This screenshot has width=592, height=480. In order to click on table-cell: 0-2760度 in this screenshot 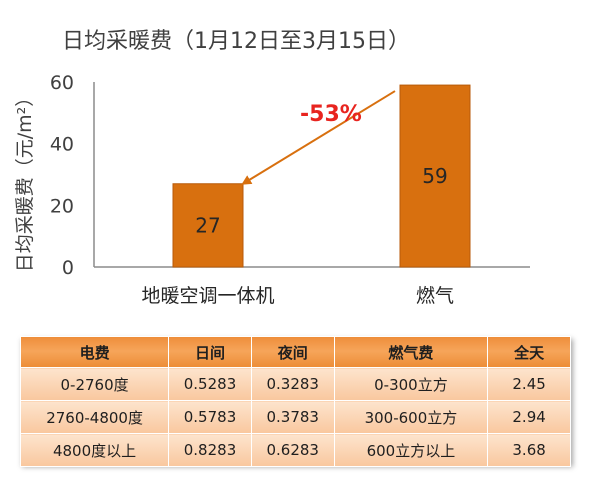, I will do `click(94, 384)`.